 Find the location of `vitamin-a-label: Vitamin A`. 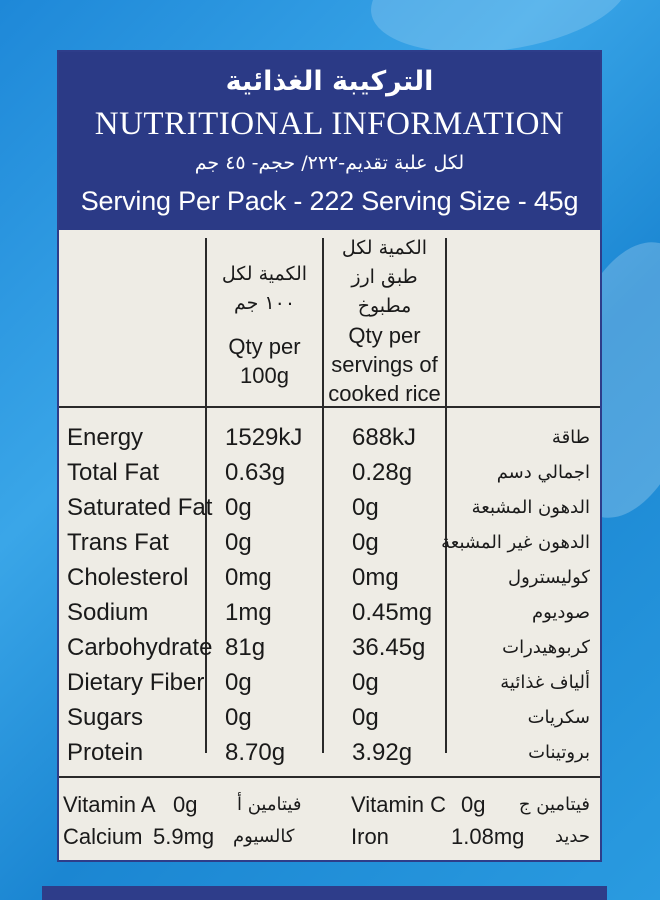

vitamin-a-label: Vitamin A is located at coordinates (109, 804).